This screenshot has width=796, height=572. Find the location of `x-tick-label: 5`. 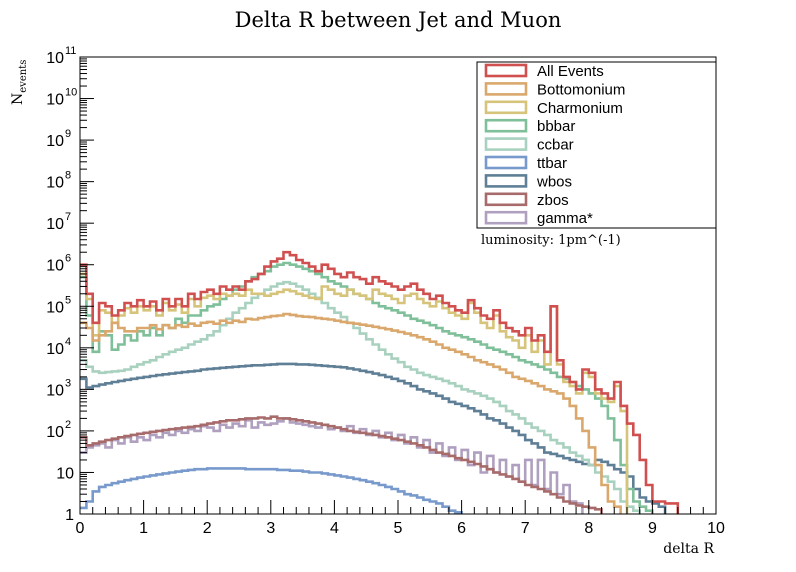

x-tick-label: 5 is located at coordinates (398, 528).